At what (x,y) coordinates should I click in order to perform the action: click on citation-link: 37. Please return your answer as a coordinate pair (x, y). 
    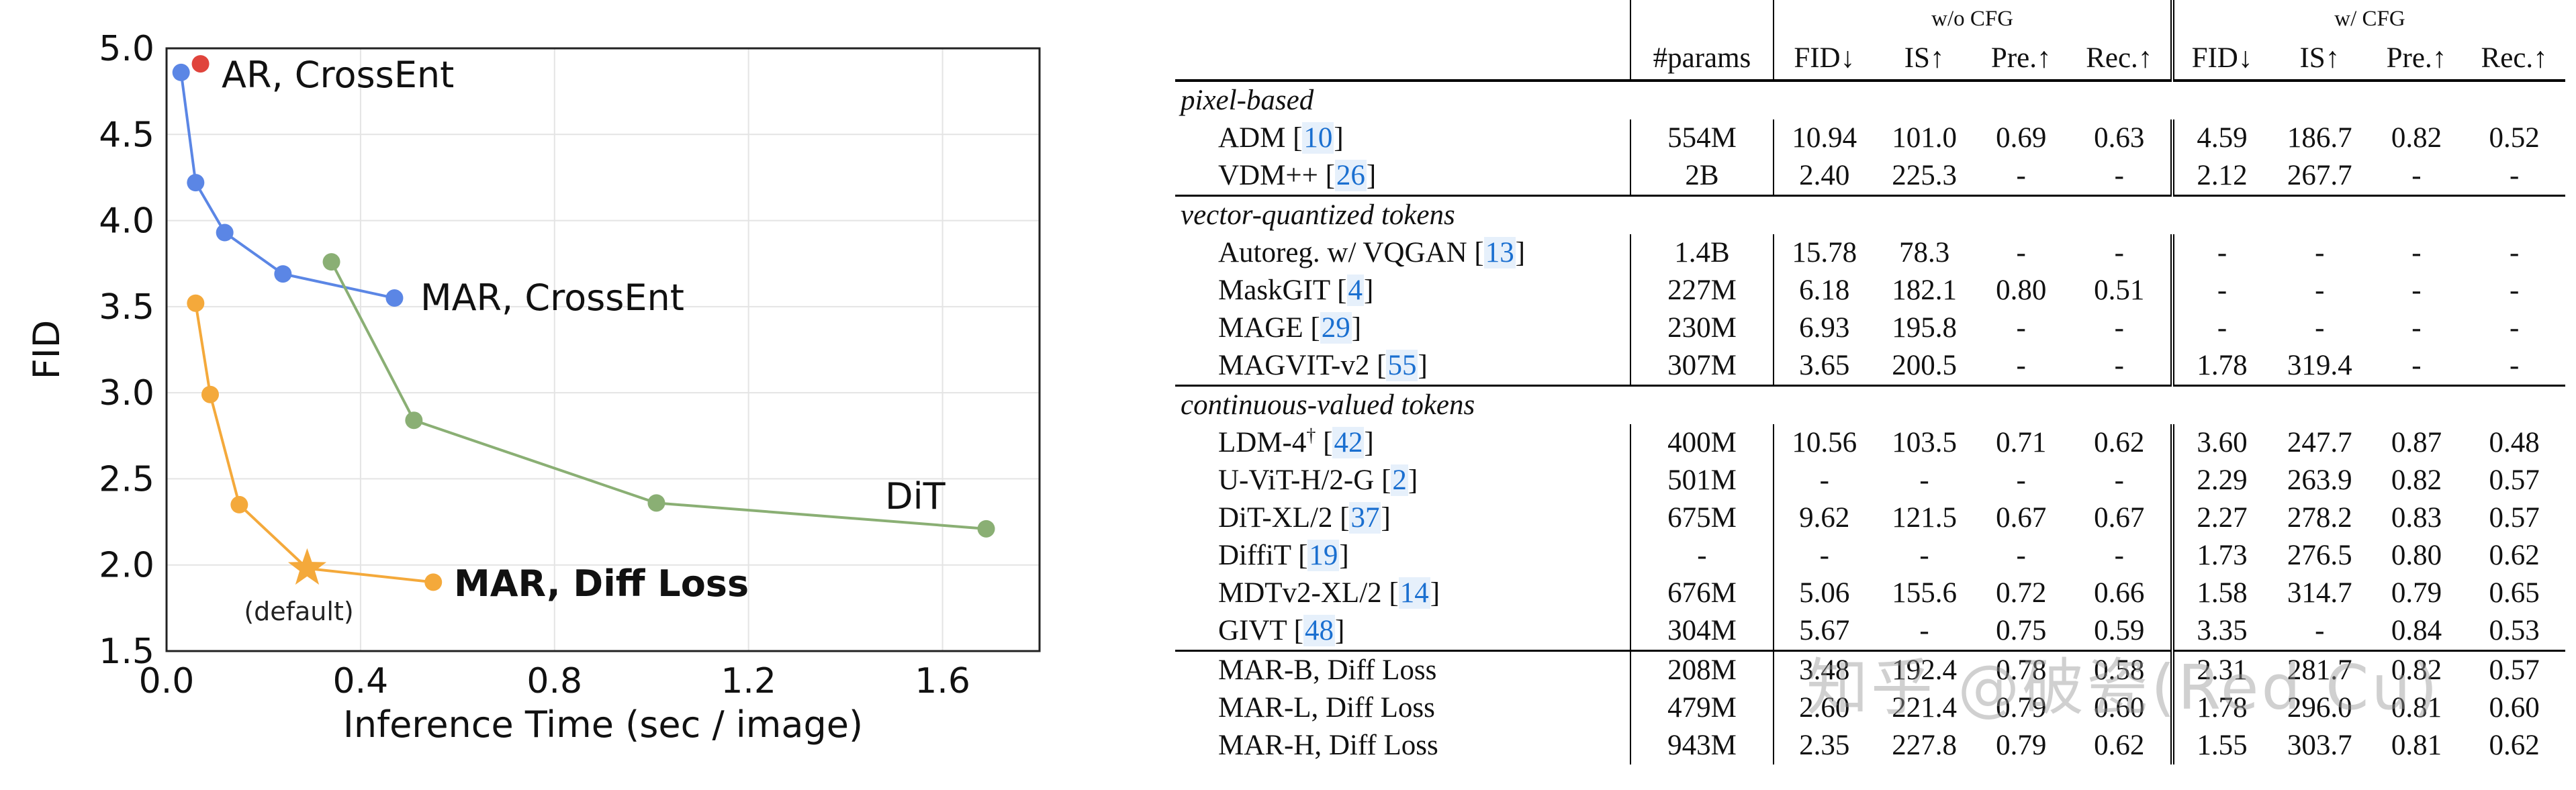
    Looking at the image, I should click on (1365, 518).